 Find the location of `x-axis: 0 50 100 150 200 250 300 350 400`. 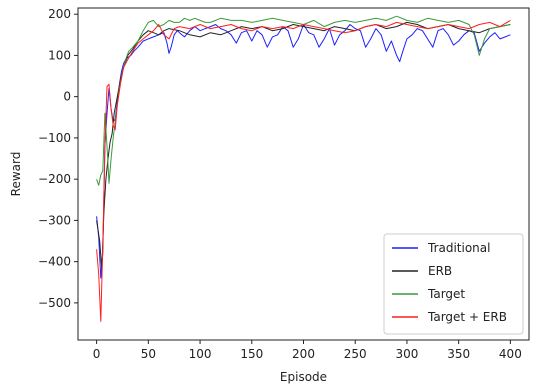

x-axis: 0 50 100 150 200 250 300 350 400 is located at coordinates (307, 350).